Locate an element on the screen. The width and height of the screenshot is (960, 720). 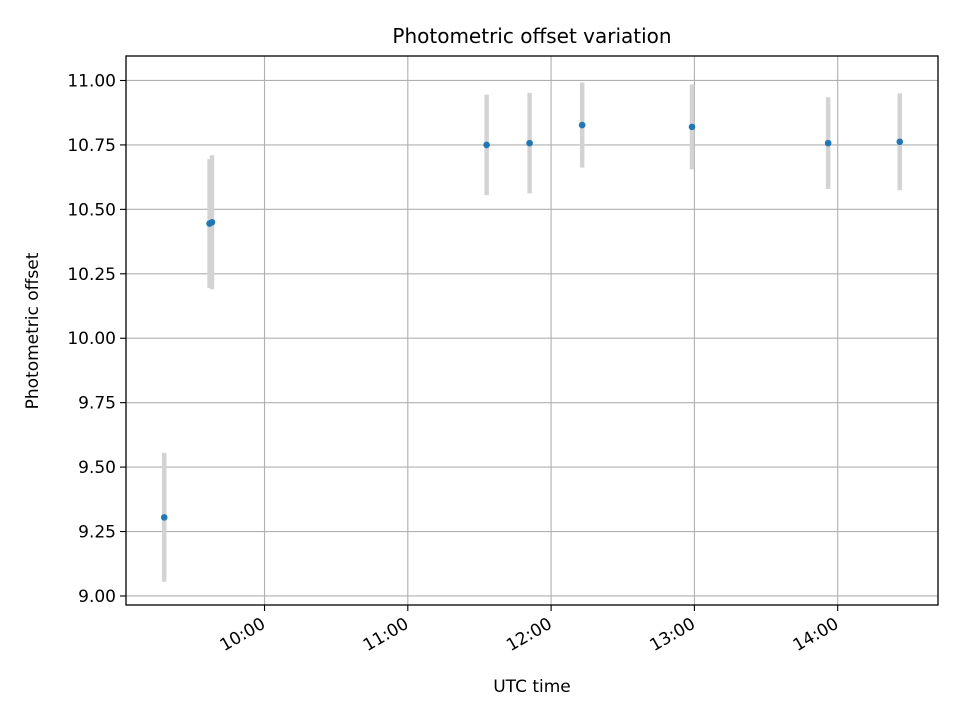
y-tick-label: 10.00 is located at coordinates (91, 339).